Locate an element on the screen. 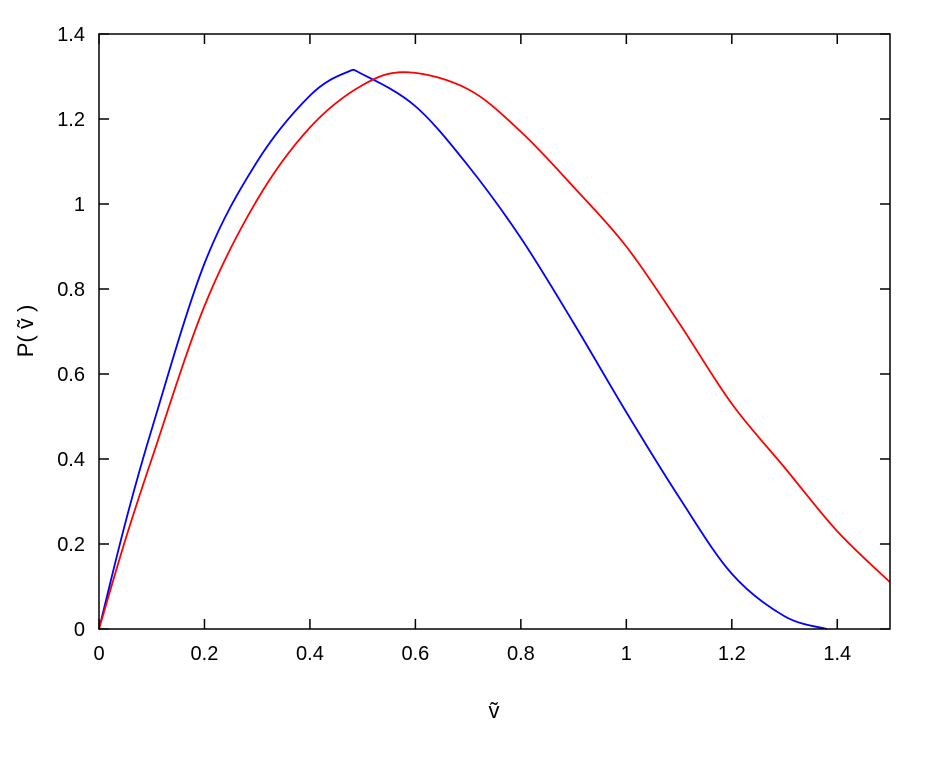 The width and height of the screenshot is (926, 763). y-tick-label: 1.2 is located at coordinates (71, 120).